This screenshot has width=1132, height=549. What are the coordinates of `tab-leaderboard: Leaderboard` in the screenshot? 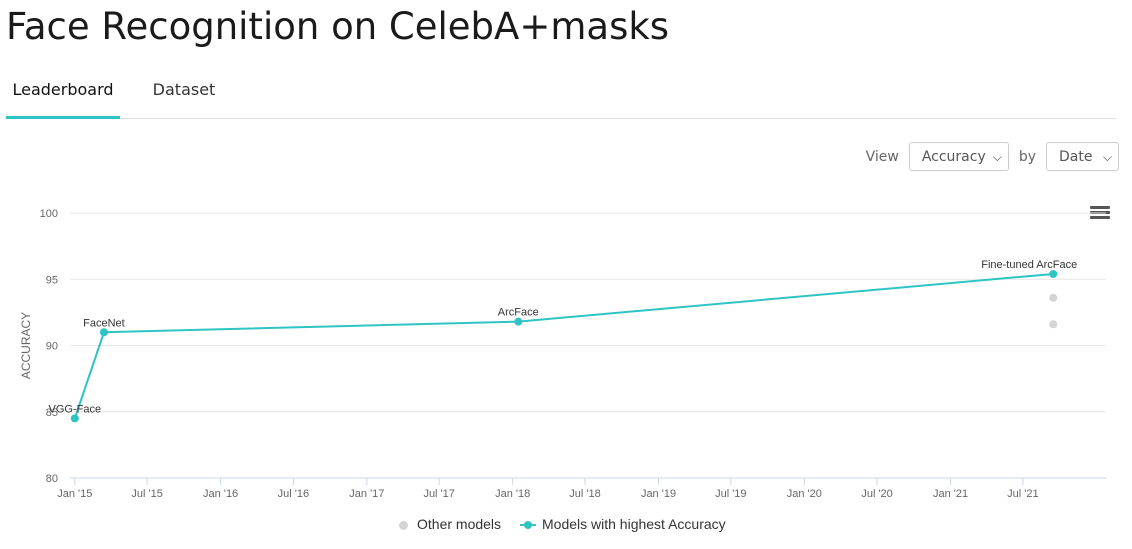 It's located at (63, 94).